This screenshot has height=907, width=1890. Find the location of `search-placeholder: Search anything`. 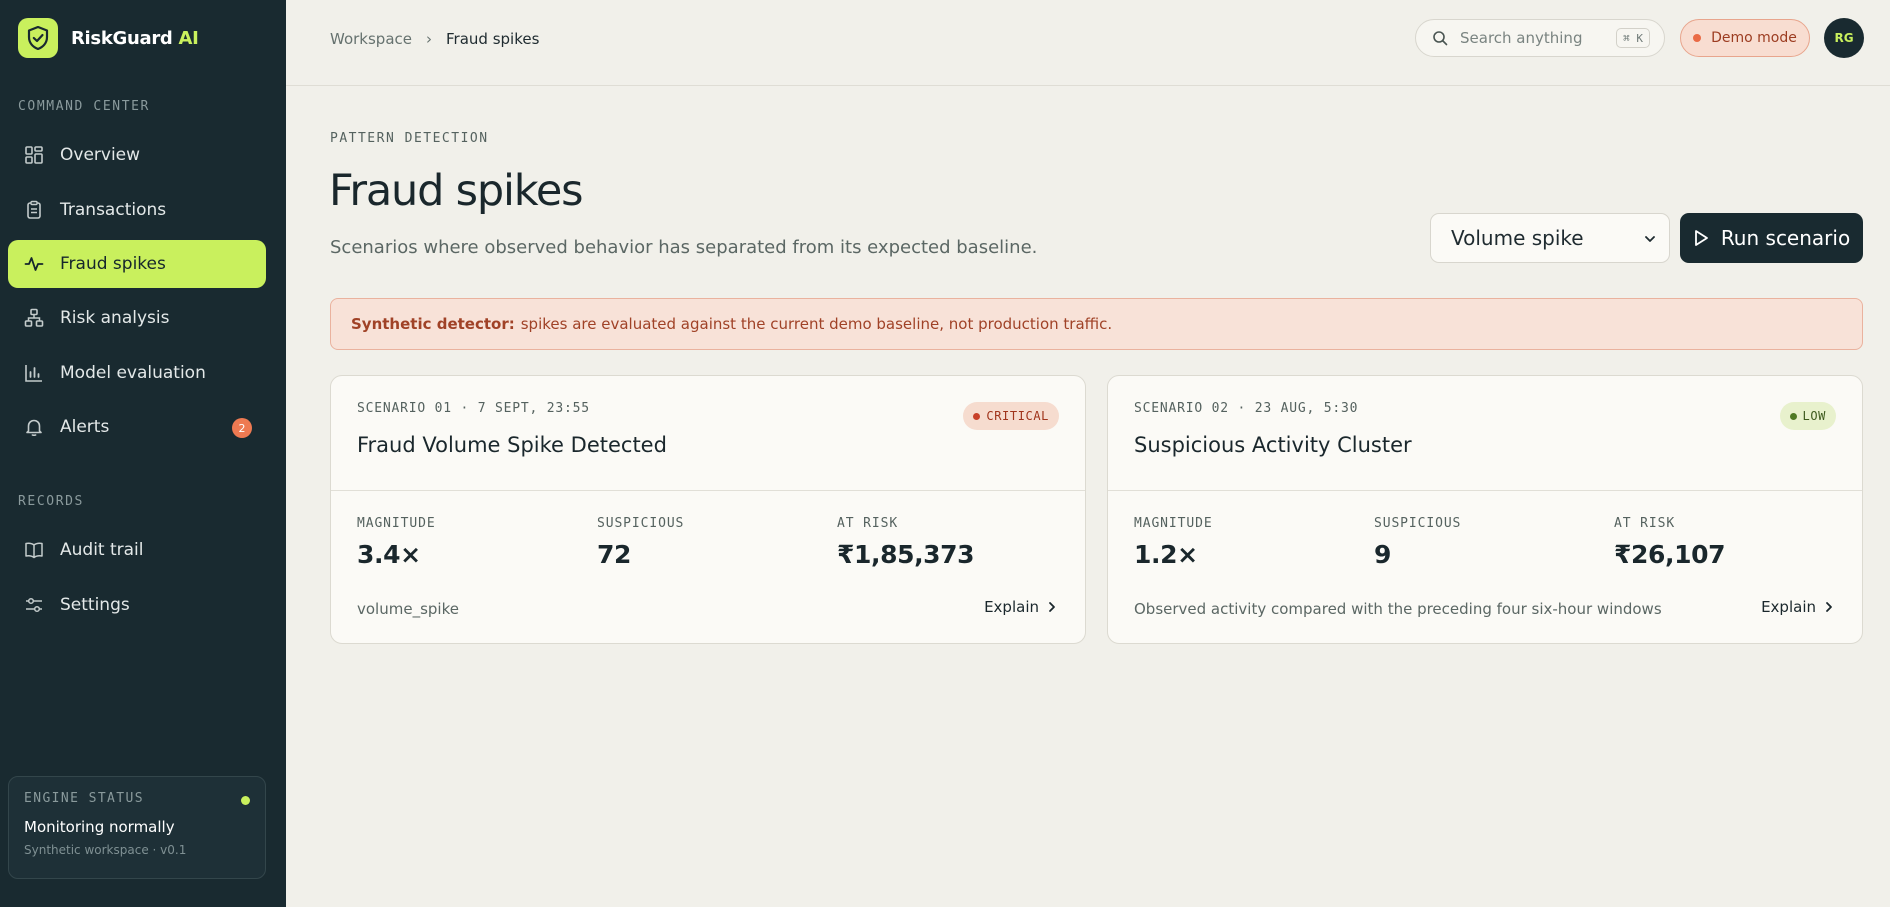

search-placeholder: Search anything is located at coordinates (1521, 38).